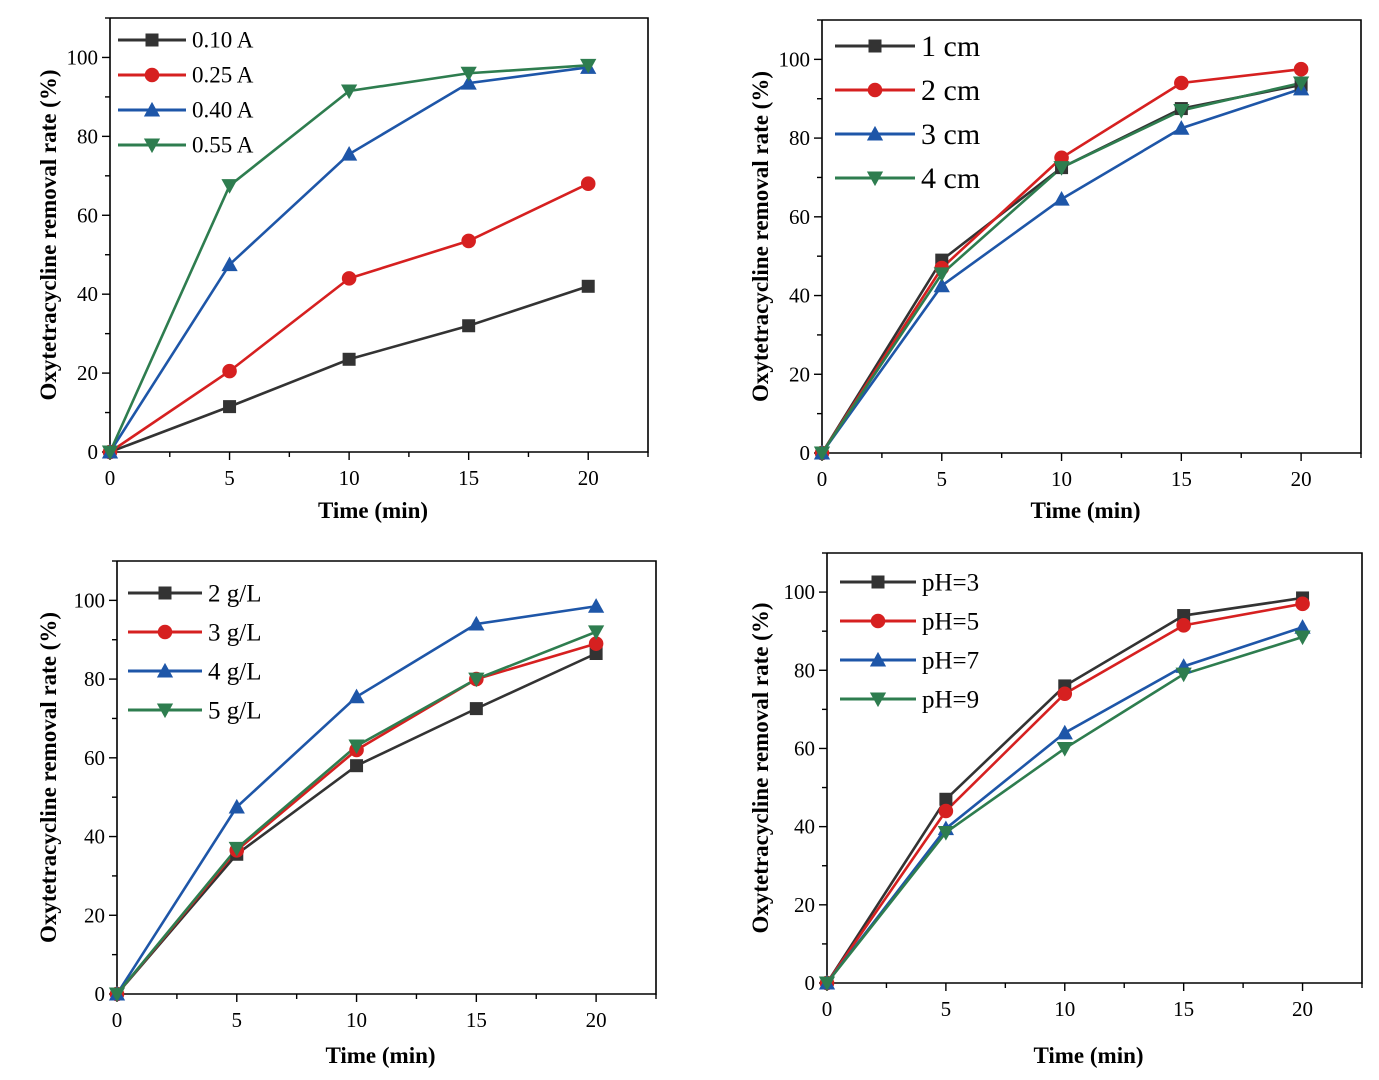 This screenshot has height=1080, width=1379. Describe the element at coordinates (349, 369) in the screenshot. I see `series-line-0-10-a` at that location.